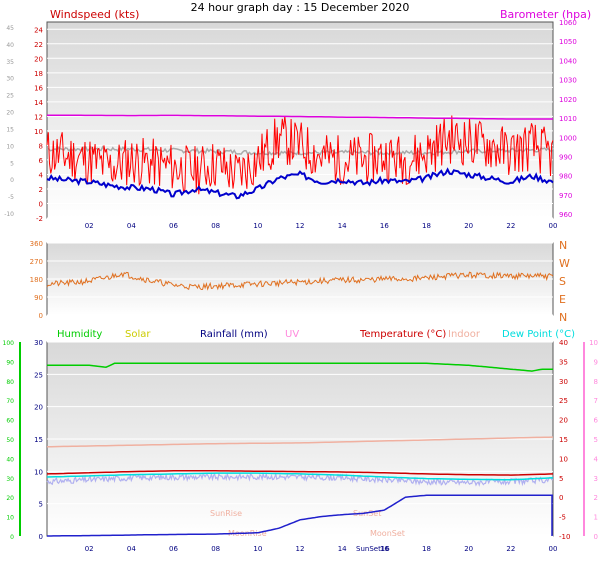  What do you see at coordinates (596, 440) in the screenshot?
I see `uv-tick-label: 5` at bounding box center [596, 440].